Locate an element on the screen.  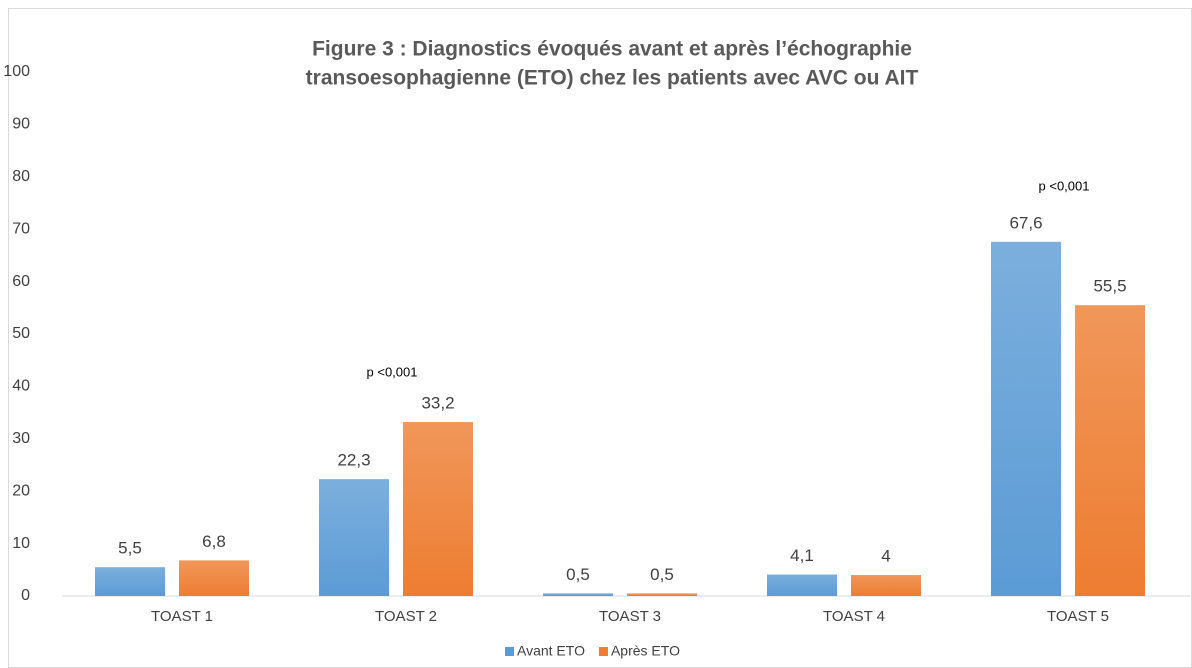
value-label: 22,3 is located at coordinates (353, 460).